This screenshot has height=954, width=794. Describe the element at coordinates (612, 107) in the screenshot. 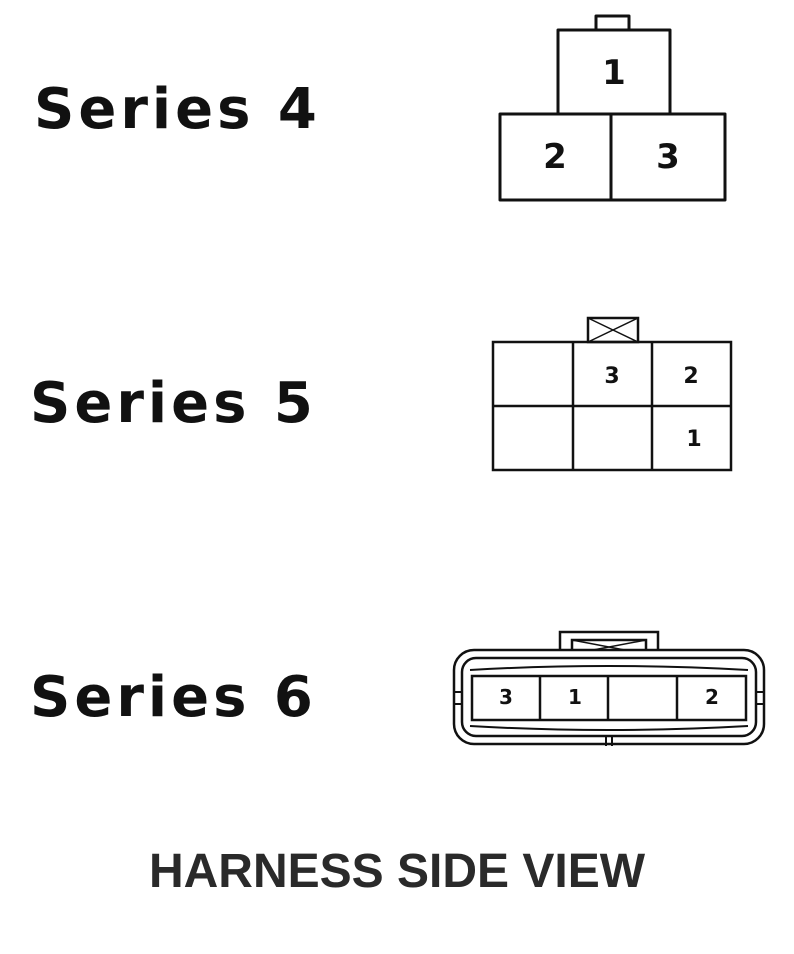

I see `series-4-connector-diagram: 1 2 3` at that location.